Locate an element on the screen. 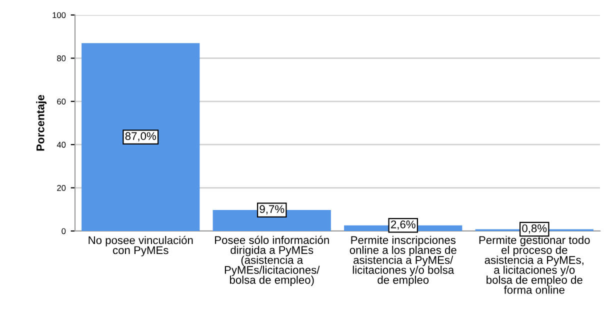 The width and height of the screenshot is (613, 329). y-tick-label: 40 is located at coordinates (61, 145).